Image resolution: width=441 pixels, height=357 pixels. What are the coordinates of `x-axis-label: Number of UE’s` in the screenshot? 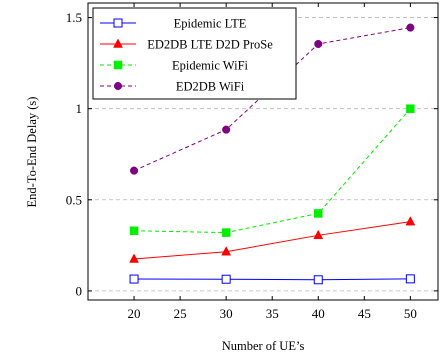 It's located at (263, 346).